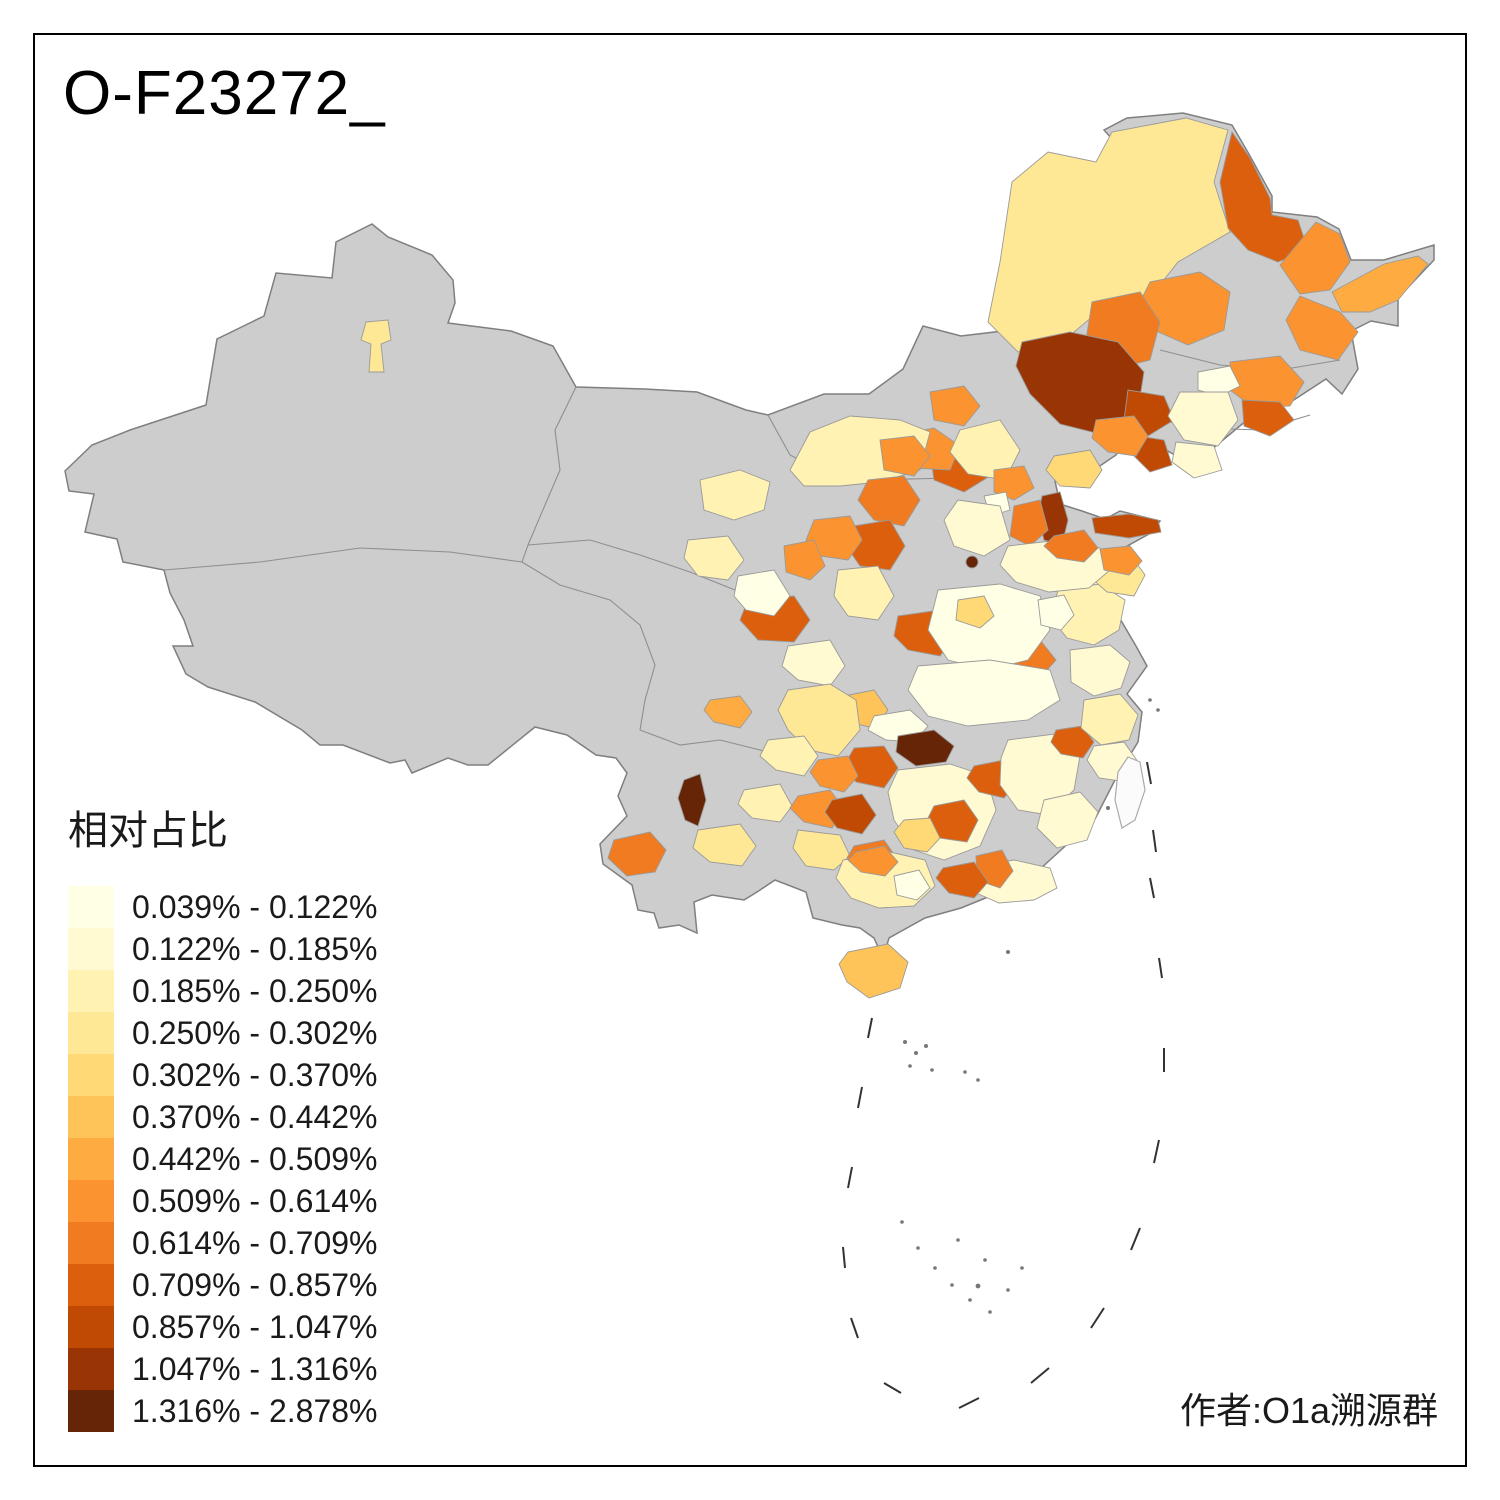 The height and width of the screenshot is (1500, 1500). I want to click on legend-label: 0.122% - 0.185%, so click(255, 948).